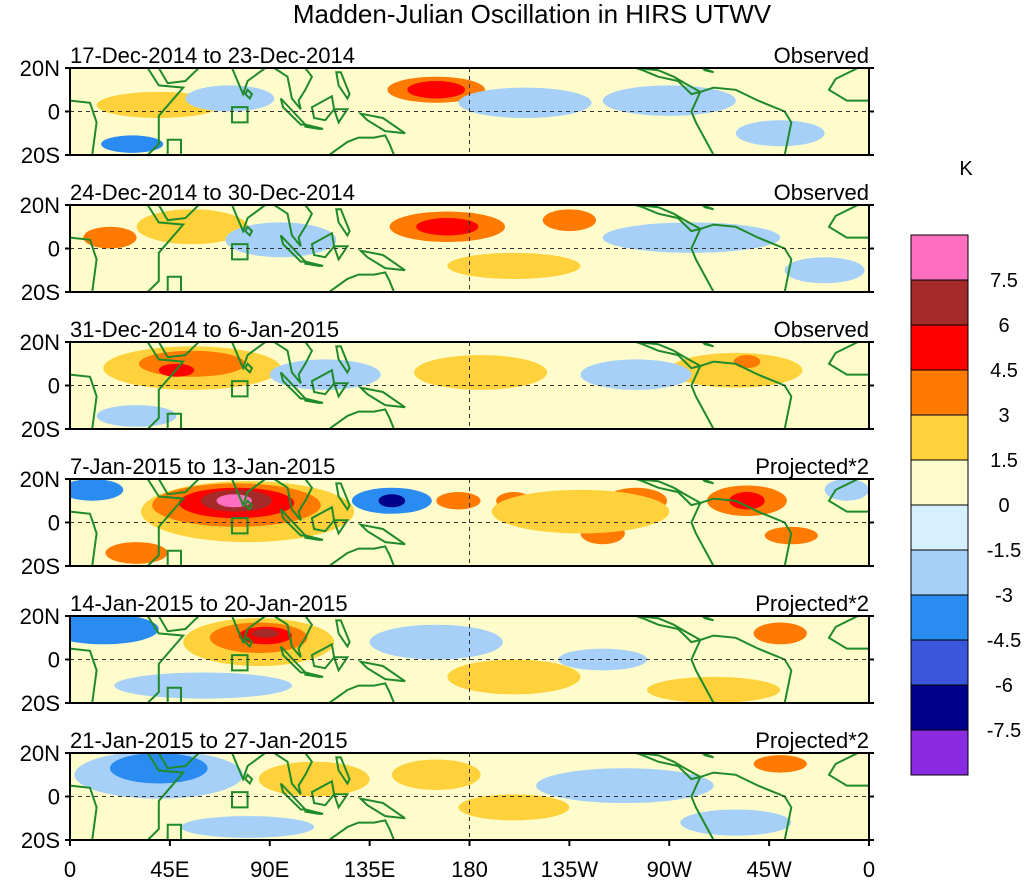  I want to click on chart-title: Madden-Julian Oscillation in HIRS UTWV, so click(532, 14).